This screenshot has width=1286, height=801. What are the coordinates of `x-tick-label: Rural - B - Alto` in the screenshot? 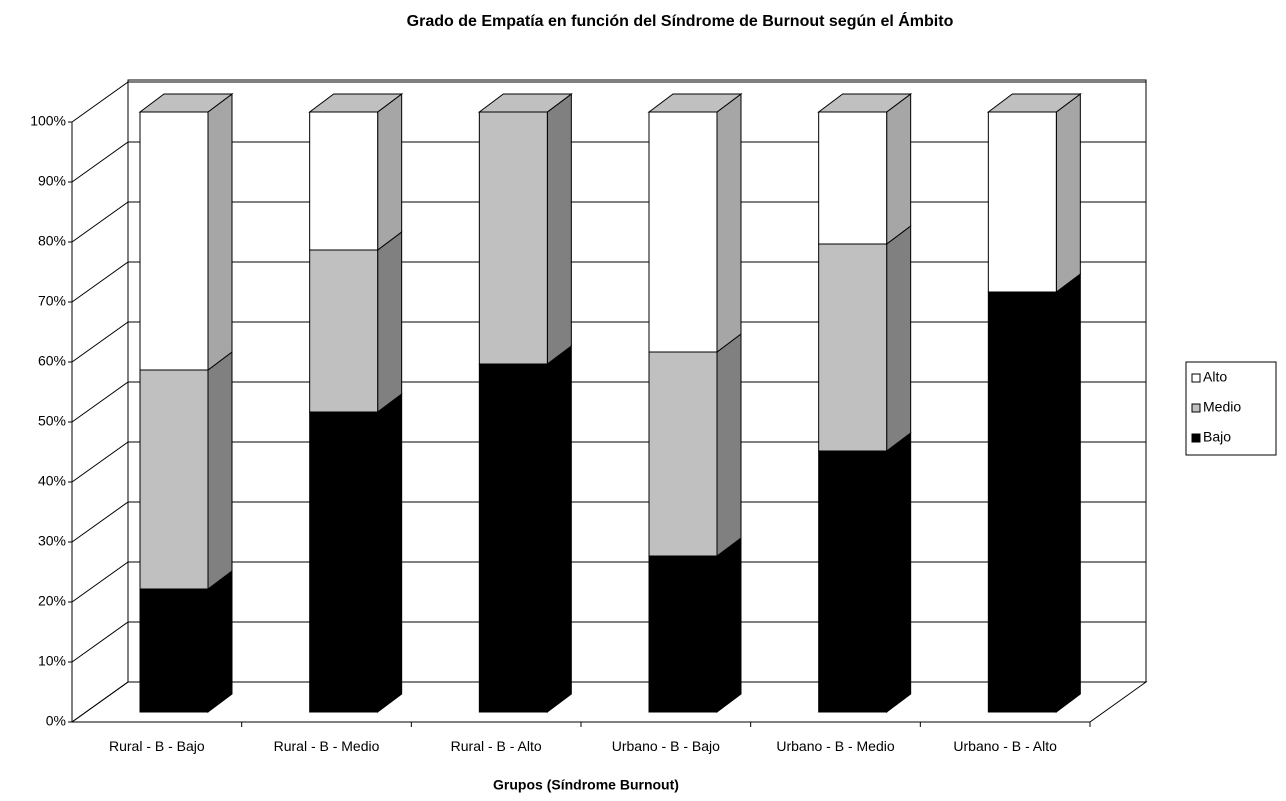 It's located at (496, 746).